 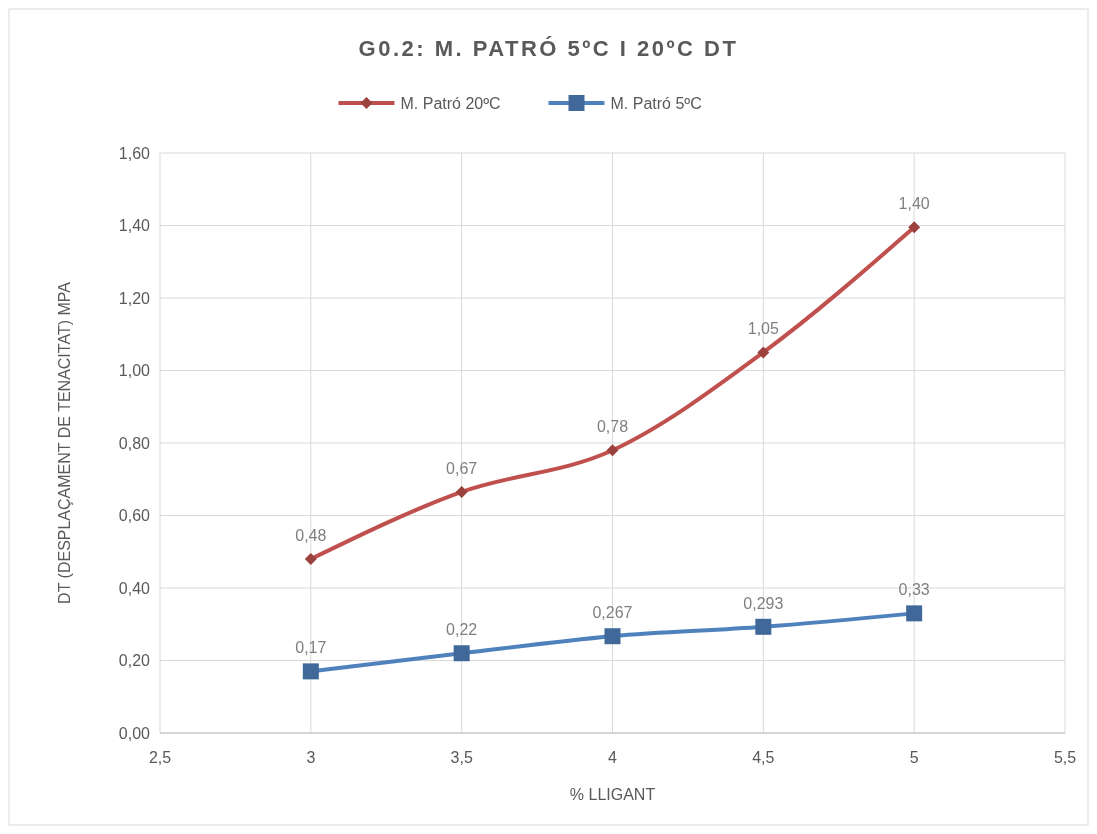 I want to click on y-tick-label: 0,40, so click(x=134, y=588).